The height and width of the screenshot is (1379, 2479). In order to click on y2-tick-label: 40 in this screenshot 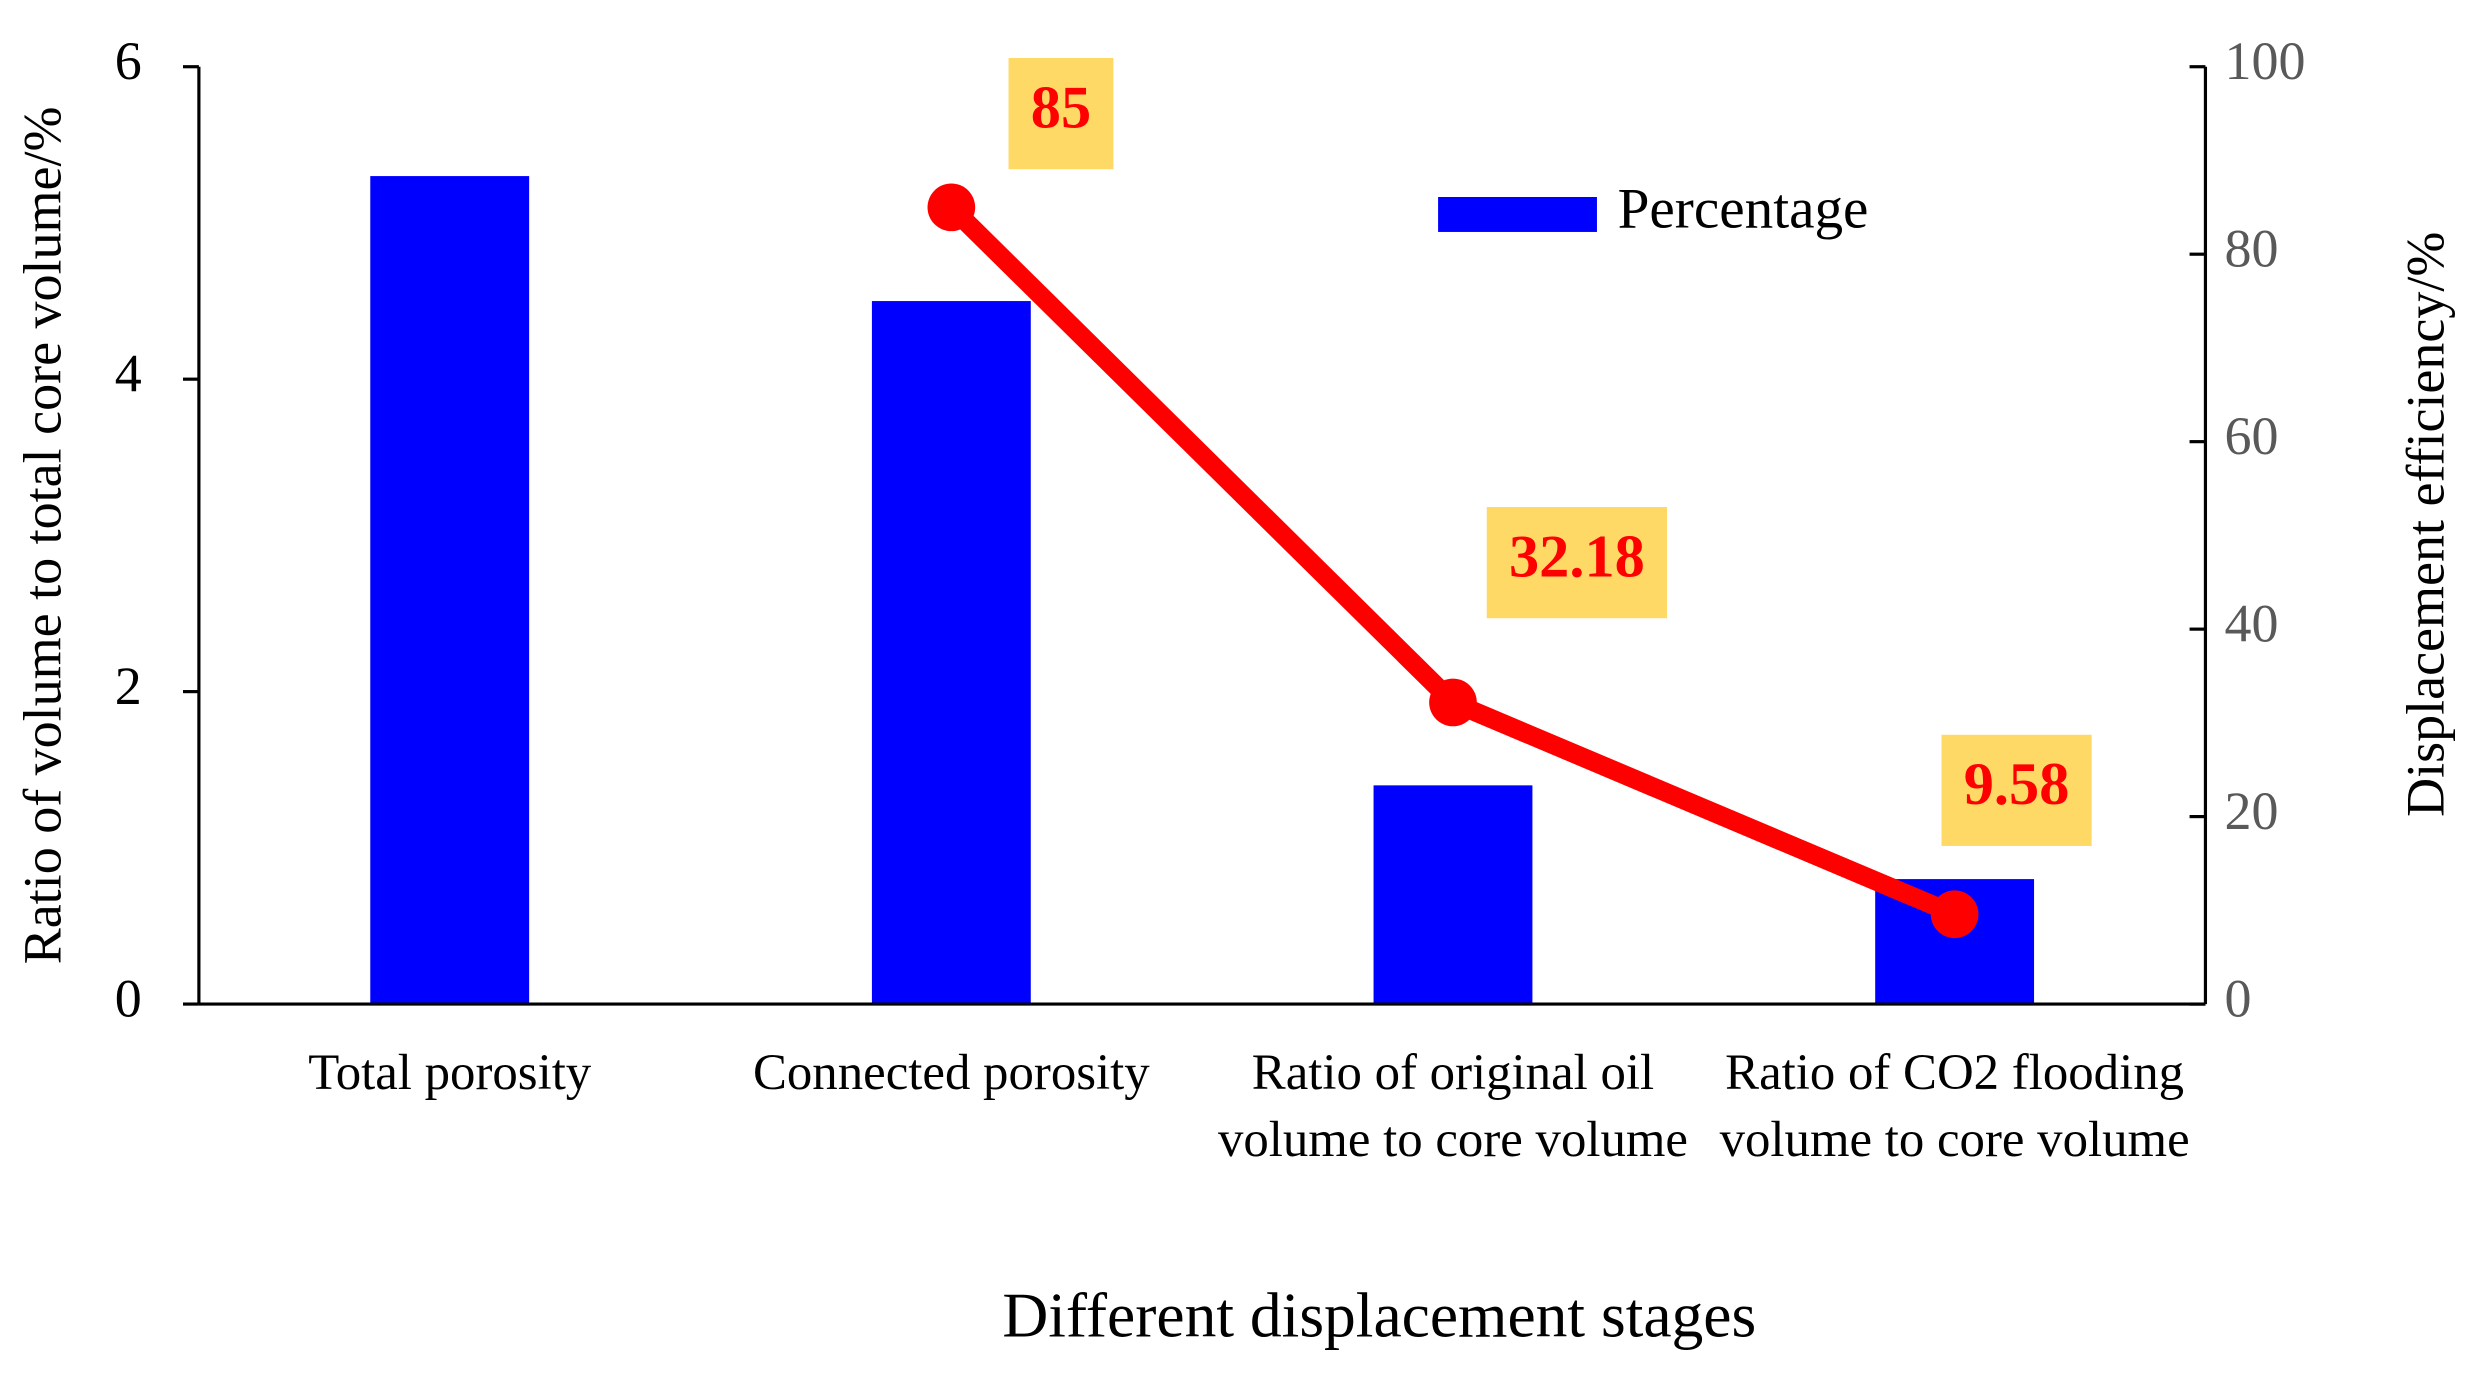, I will do `click(2252, 624)`.